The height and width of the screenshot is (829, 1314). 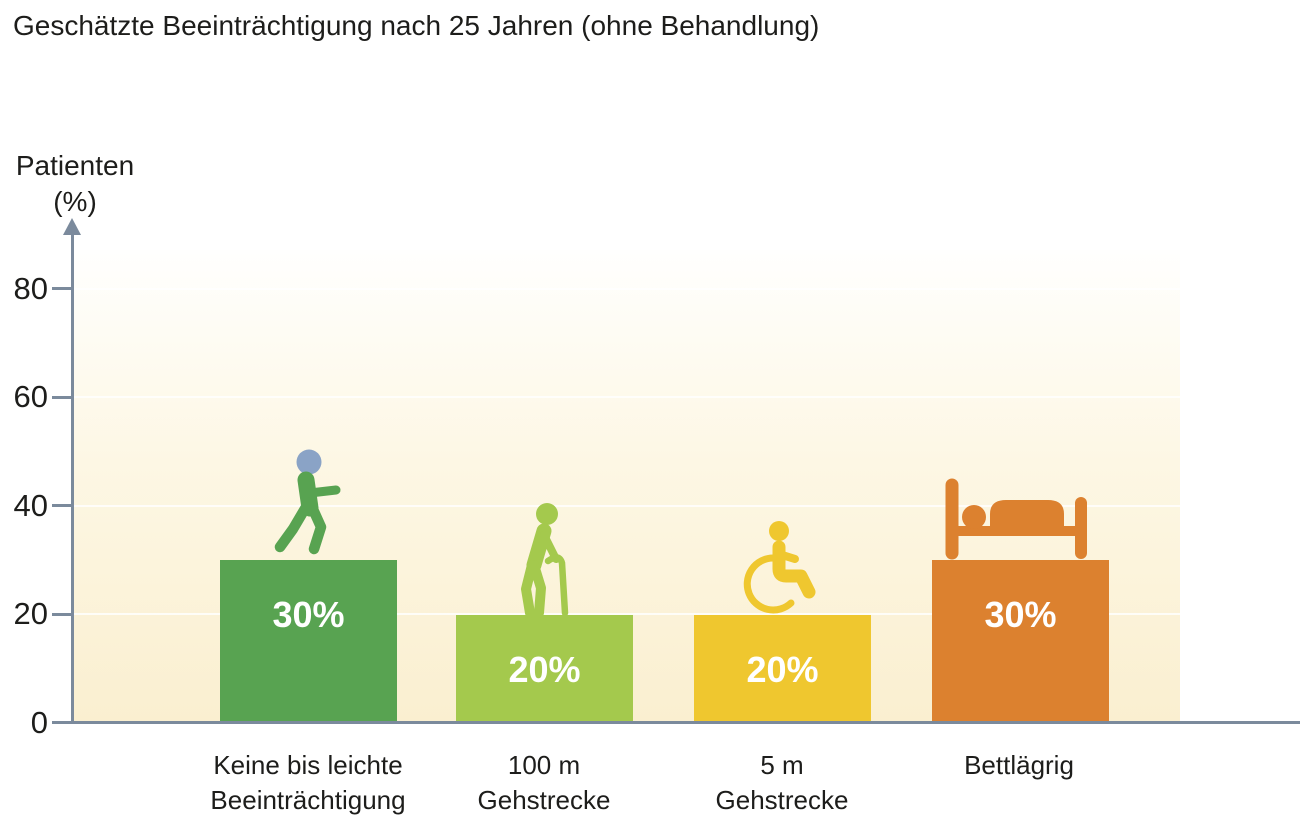 I want to click on y-axis-title-line2: (%), so click(x=75, y=201).